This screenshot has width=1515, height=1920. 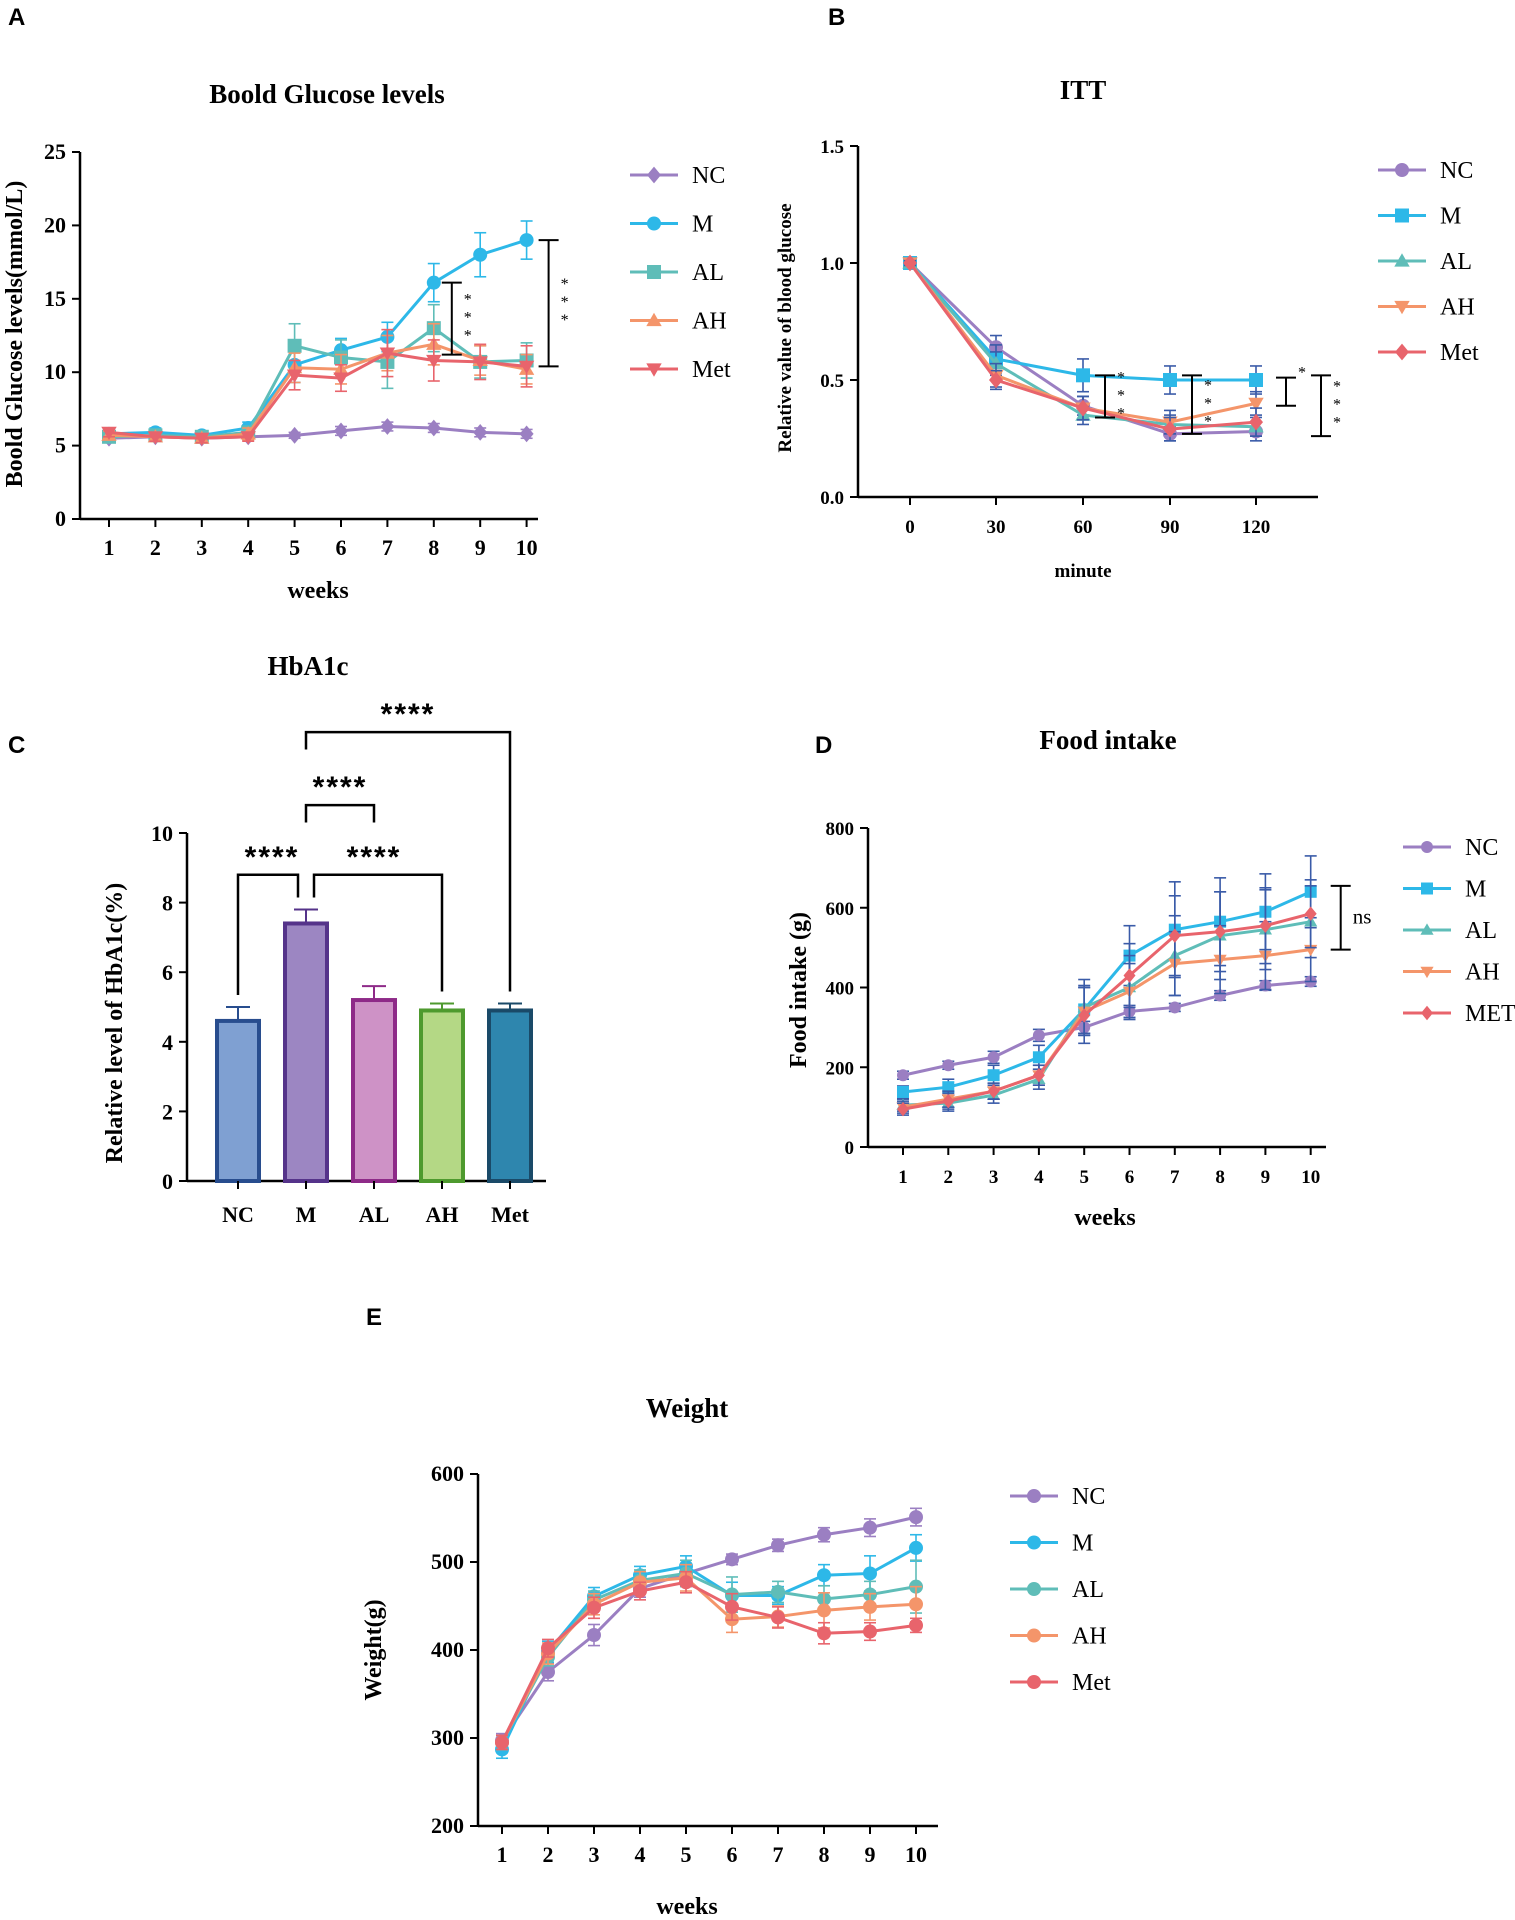 What do you see at coordinates (456, 318) in the screenshot?
I see `panel-a-significance-bracket: * * *` at bounding box center [456, 318].